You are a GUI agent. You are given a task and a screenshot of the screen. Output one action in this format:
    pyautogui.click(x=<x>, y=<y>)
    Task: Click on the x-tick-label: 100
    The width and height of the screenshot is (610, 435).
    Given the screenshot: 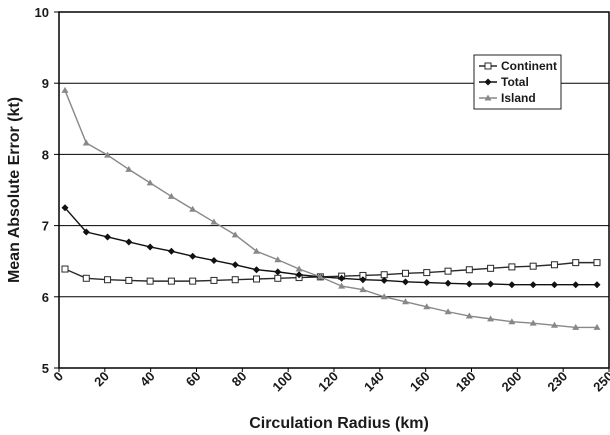 What is the action you would take?
    pyautogui.click(x=282, y=382)
    